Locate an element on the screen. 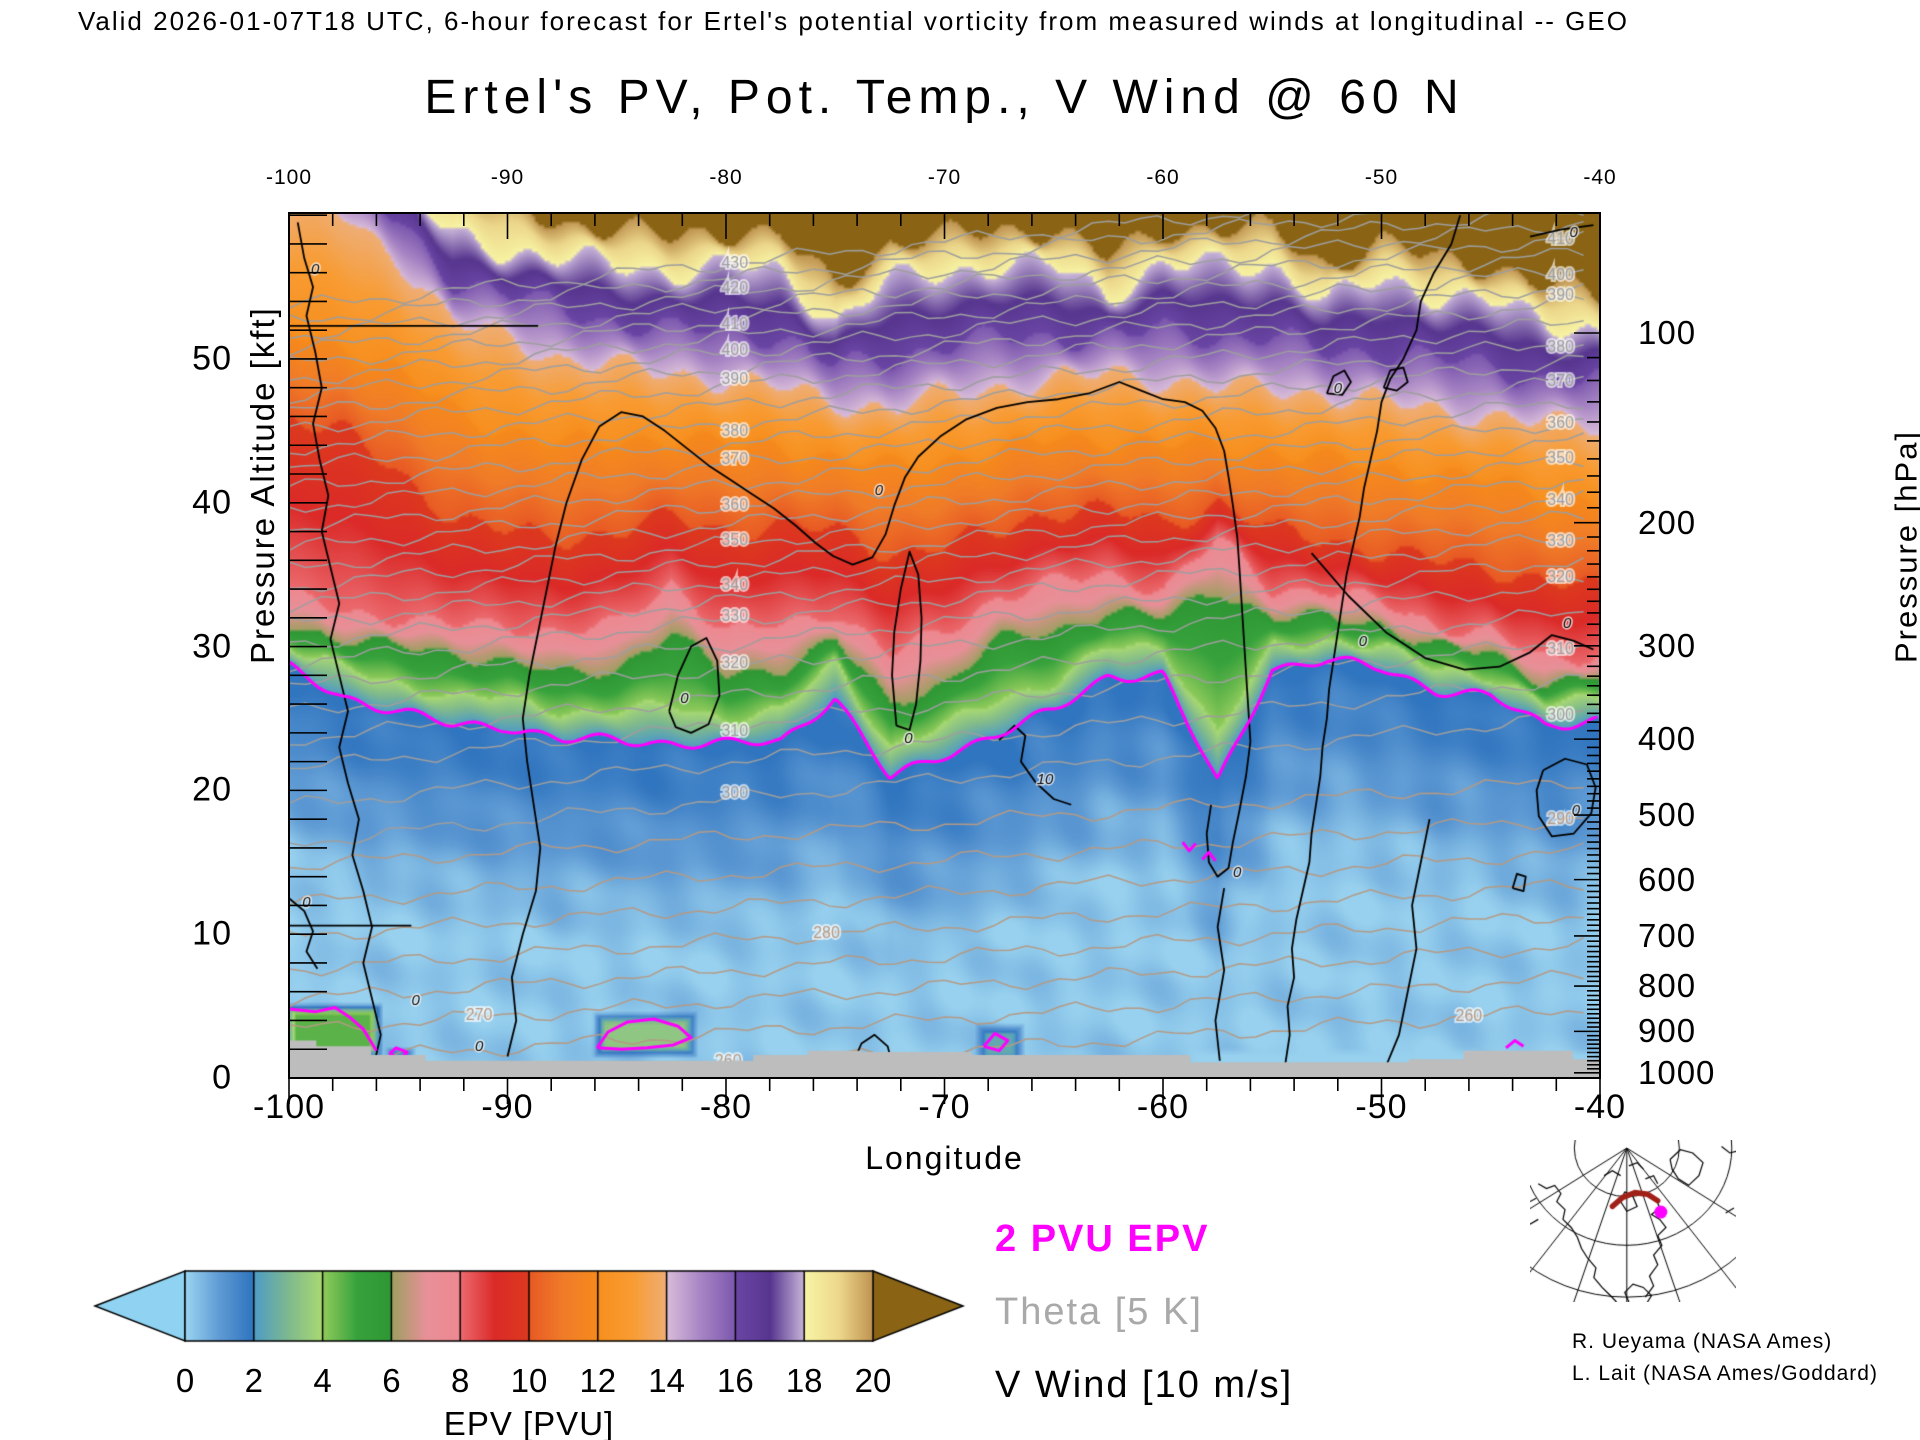  colorbar-canvas is located at coordinates (533, 1307).